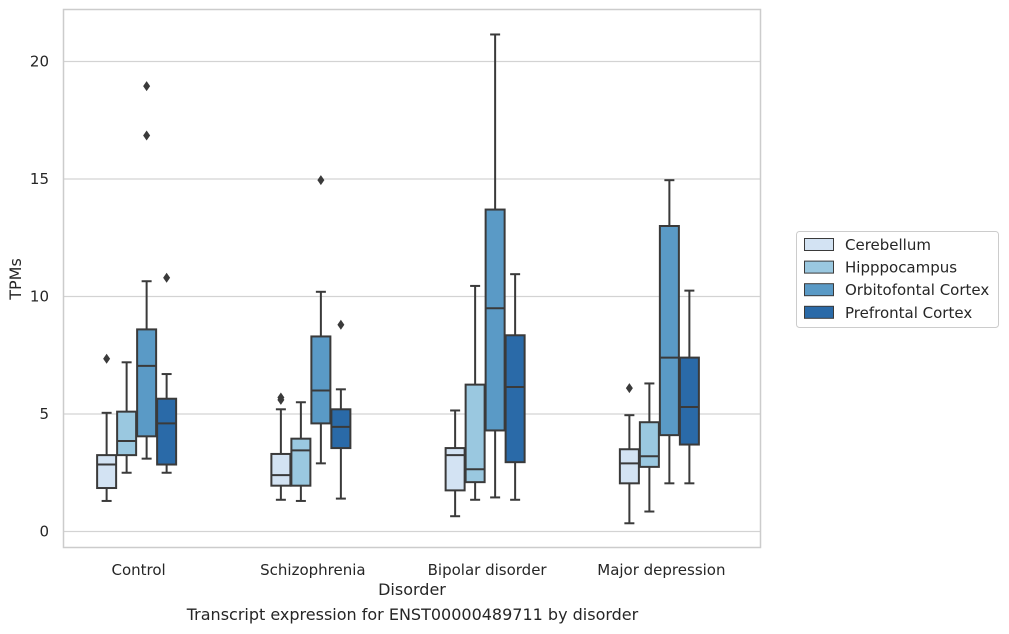  I want to click on y-tick-labels: 0 5 10 15 20, so click(39, 297).